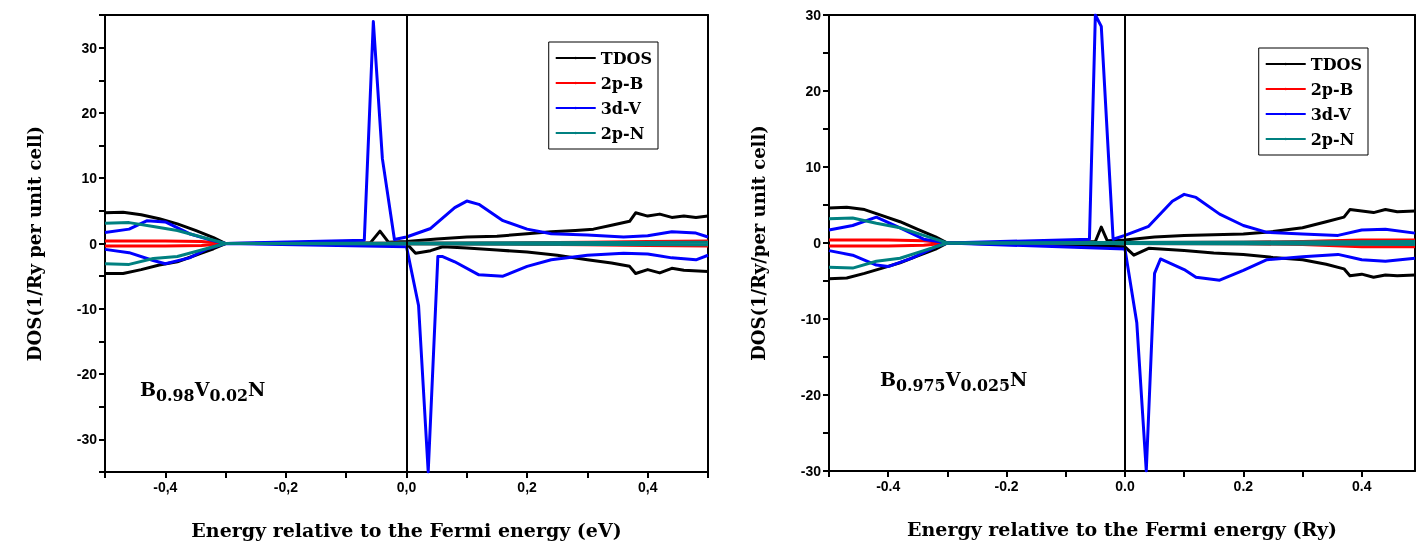 The width and height of the screenshot is (1416, 547). What do you see at coordinates (758, 243) in the screenshot?
I see `y-axis-title: DOS(1/Ry/per unit cell)` at bounding box center [758, 243].